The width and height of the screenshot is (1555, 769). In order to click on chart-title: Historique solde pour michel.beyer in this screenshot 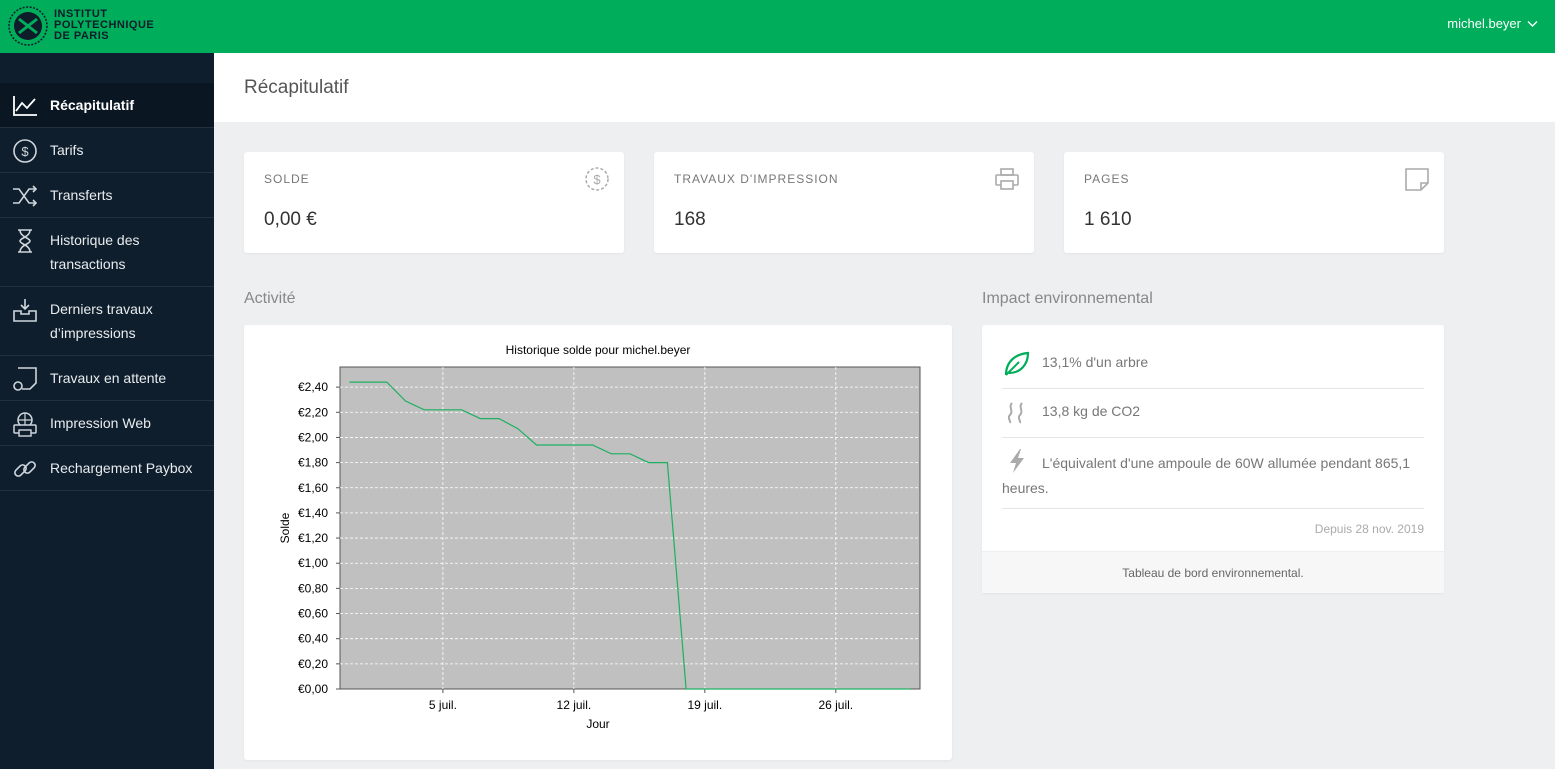, I will do `click(598, 350)`.